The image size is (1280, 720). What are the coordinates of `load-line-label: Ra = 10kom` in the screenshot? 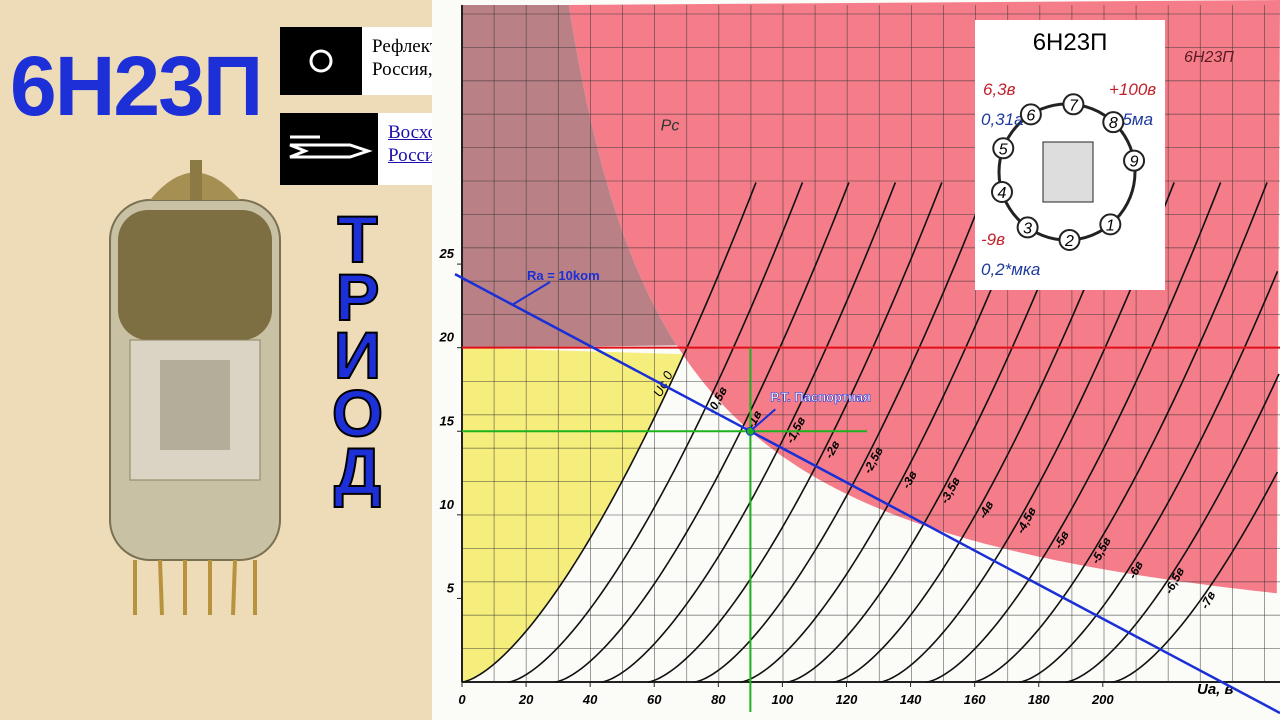 It's located at (563, 275).